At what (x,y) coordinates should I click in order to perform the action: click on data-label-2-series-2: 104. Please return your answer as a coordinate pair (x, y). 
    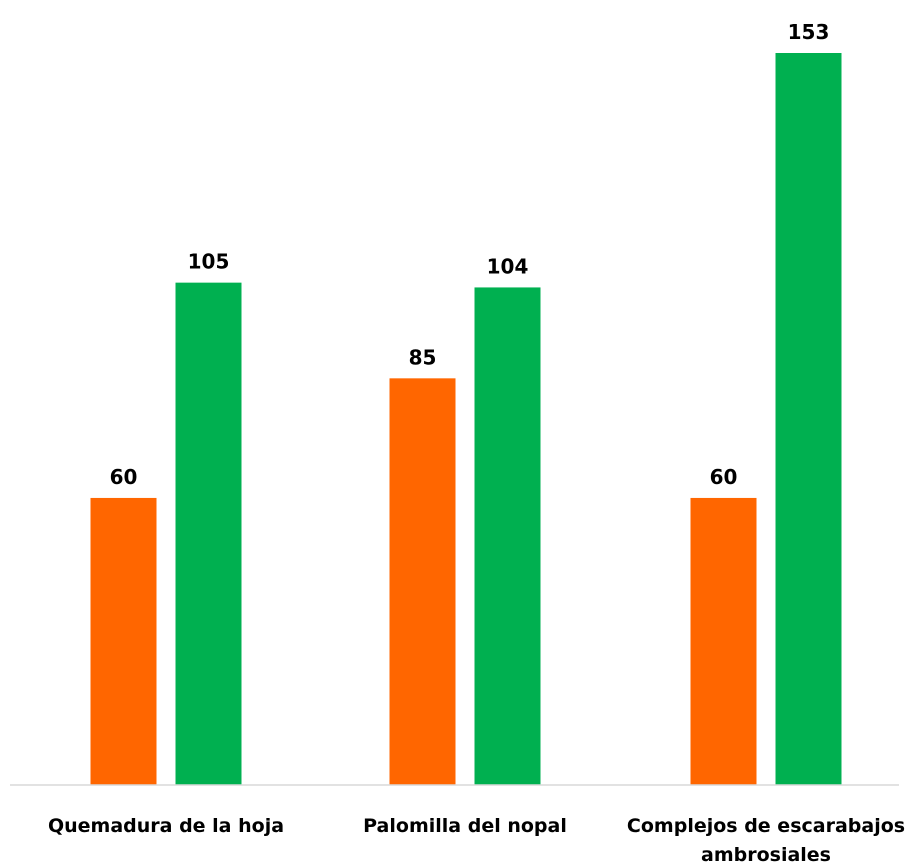
    Looking at the image, I should click on (508, 266).